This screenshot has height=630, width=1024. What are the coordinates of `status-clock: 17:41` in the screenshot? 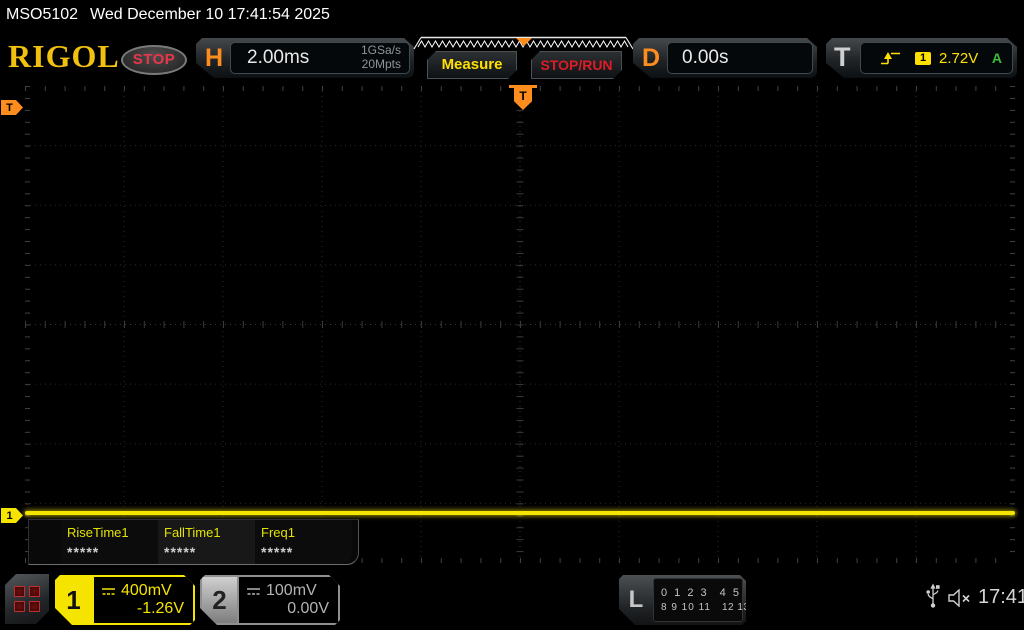 It's located at (1001, 597).